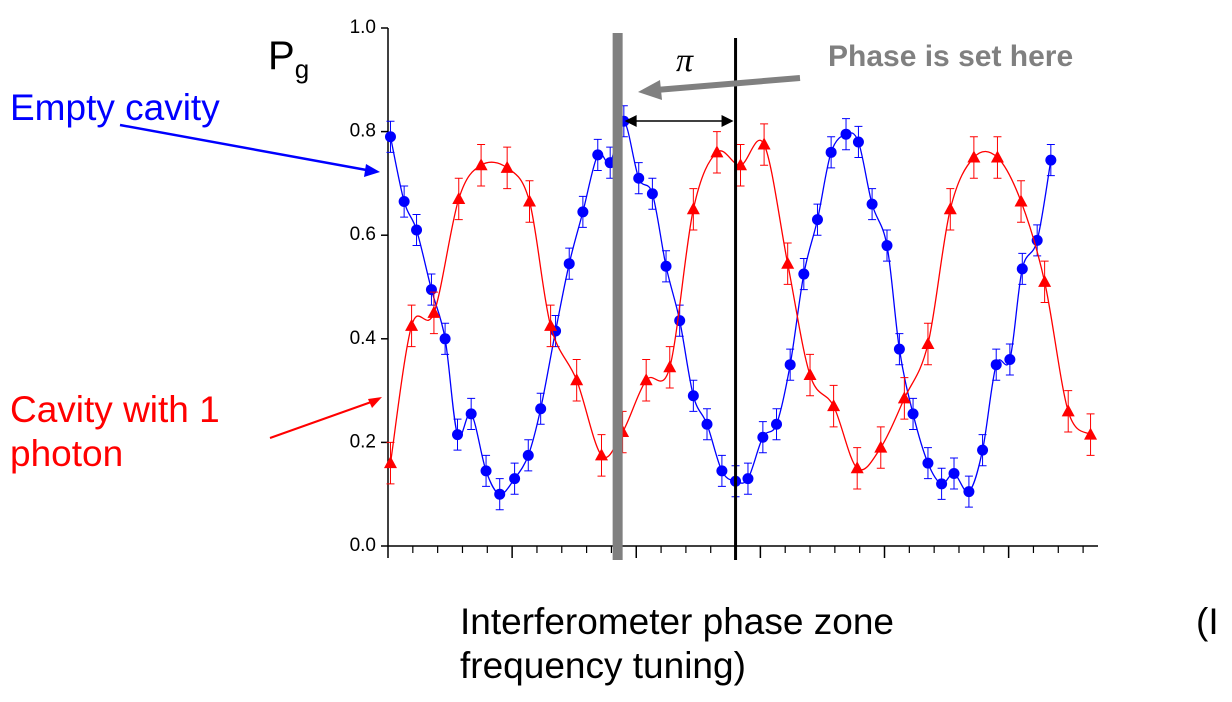 Image resolution: width=1232 pixels, height=702 pixels. What do you see at coordinates (951, 56) in the screenshot?
I see `annotation: Phase is set here` at bounding box center [951, 56].